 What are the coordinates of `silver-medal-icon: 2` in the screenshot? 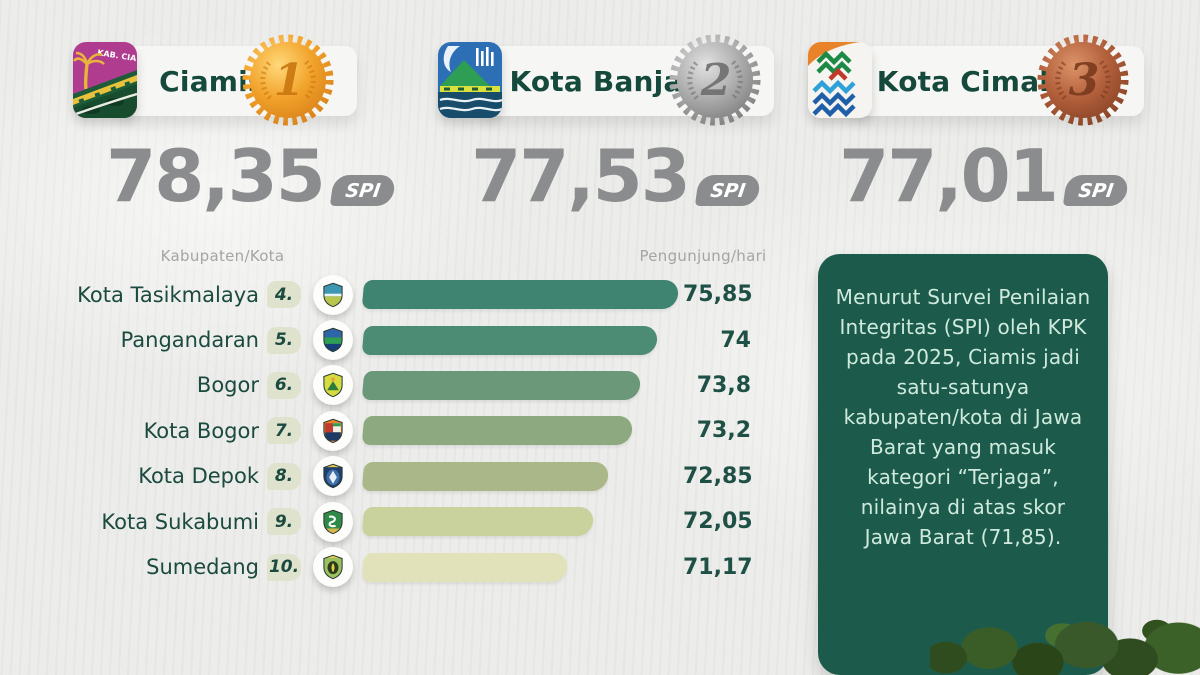 It's located at (715, 80).